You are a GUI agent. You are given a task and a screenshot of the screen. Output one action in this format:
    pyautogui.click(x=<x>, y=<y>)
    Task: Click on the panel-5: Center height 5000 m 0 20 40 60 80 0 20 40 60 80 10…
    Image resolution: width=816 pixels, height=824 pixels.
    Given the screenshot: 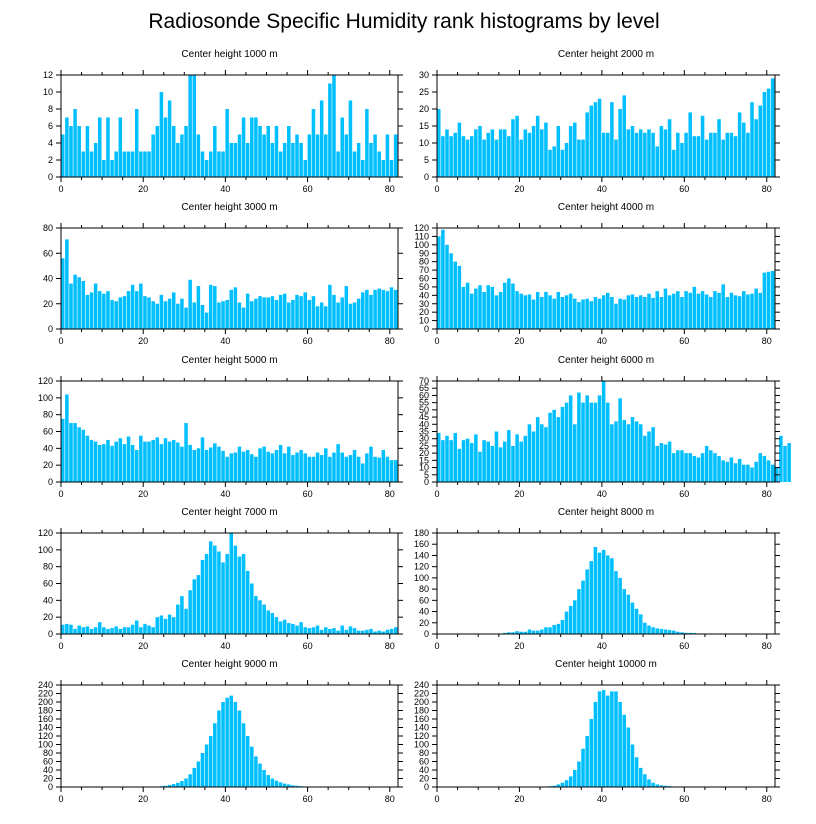 What is the action you would take?
    pyautogui.click(x=220, y=427)
    